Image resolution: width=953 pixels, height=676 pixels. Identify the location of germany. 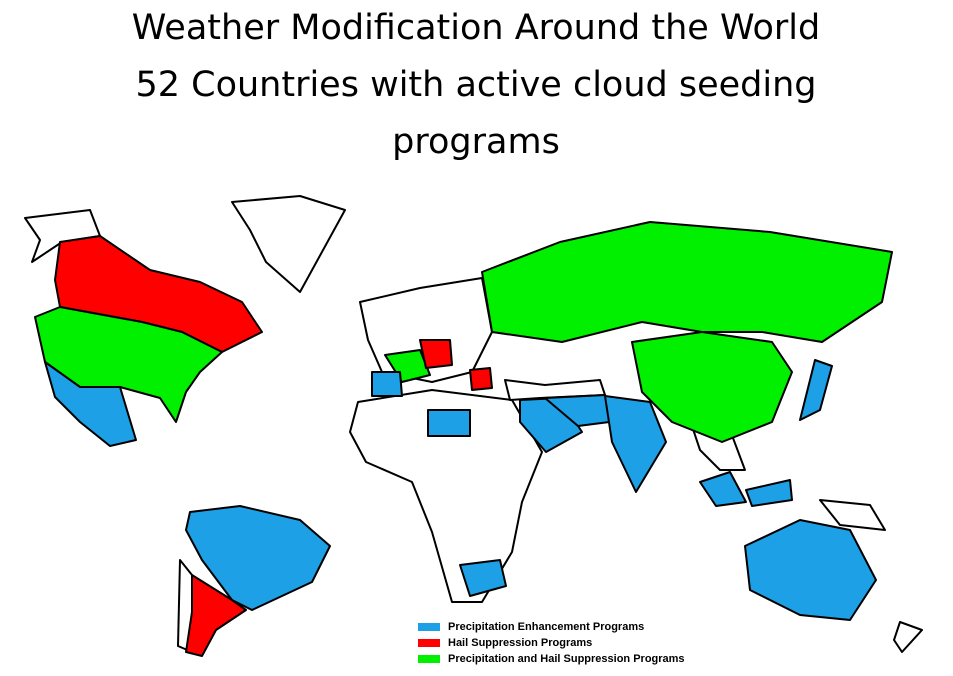
(436, 354).